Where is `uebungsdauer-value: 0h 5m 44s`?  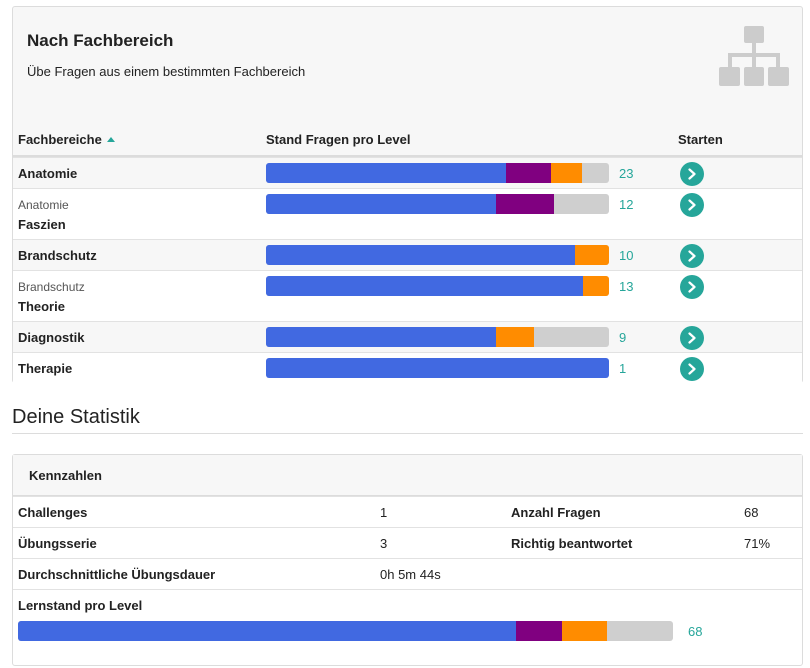
uebungsdauer-value: 0h 5m 44s is located at coordinates (410, 574).